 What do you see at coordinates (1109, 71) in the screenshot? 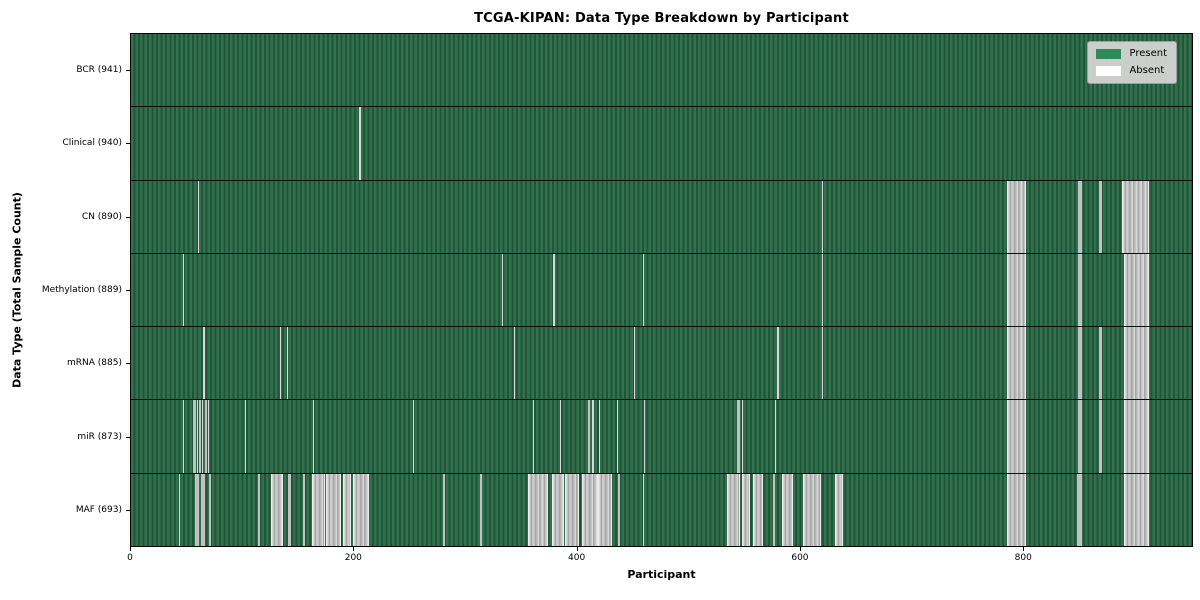
I see `legend-swatch-absent-icon` at bounding box center [1109, 71].